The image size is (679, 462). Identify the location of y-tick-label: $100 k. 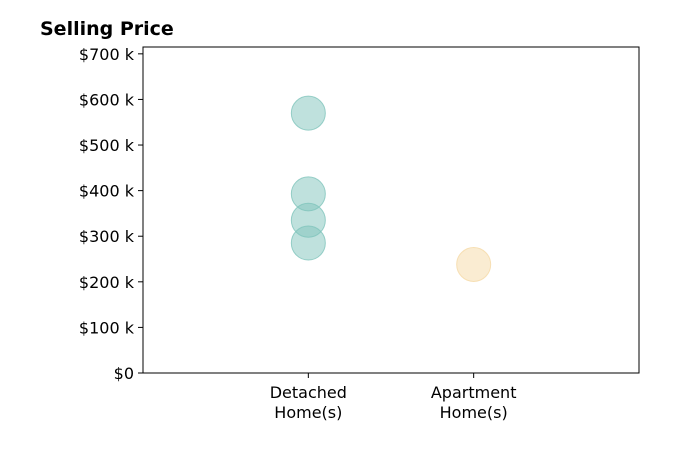
(107, 327).